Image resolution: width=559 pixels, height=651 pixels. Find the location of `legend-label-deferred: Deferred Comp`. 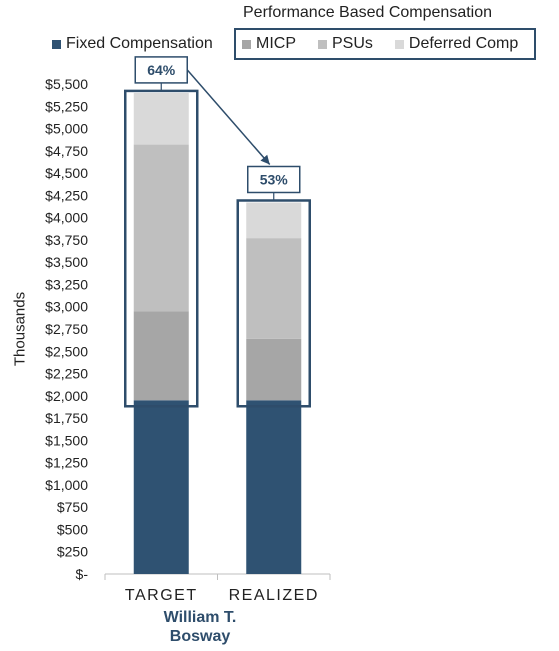

legend-label-deferred: Deferred Comp is located at coordinates (463, 43).